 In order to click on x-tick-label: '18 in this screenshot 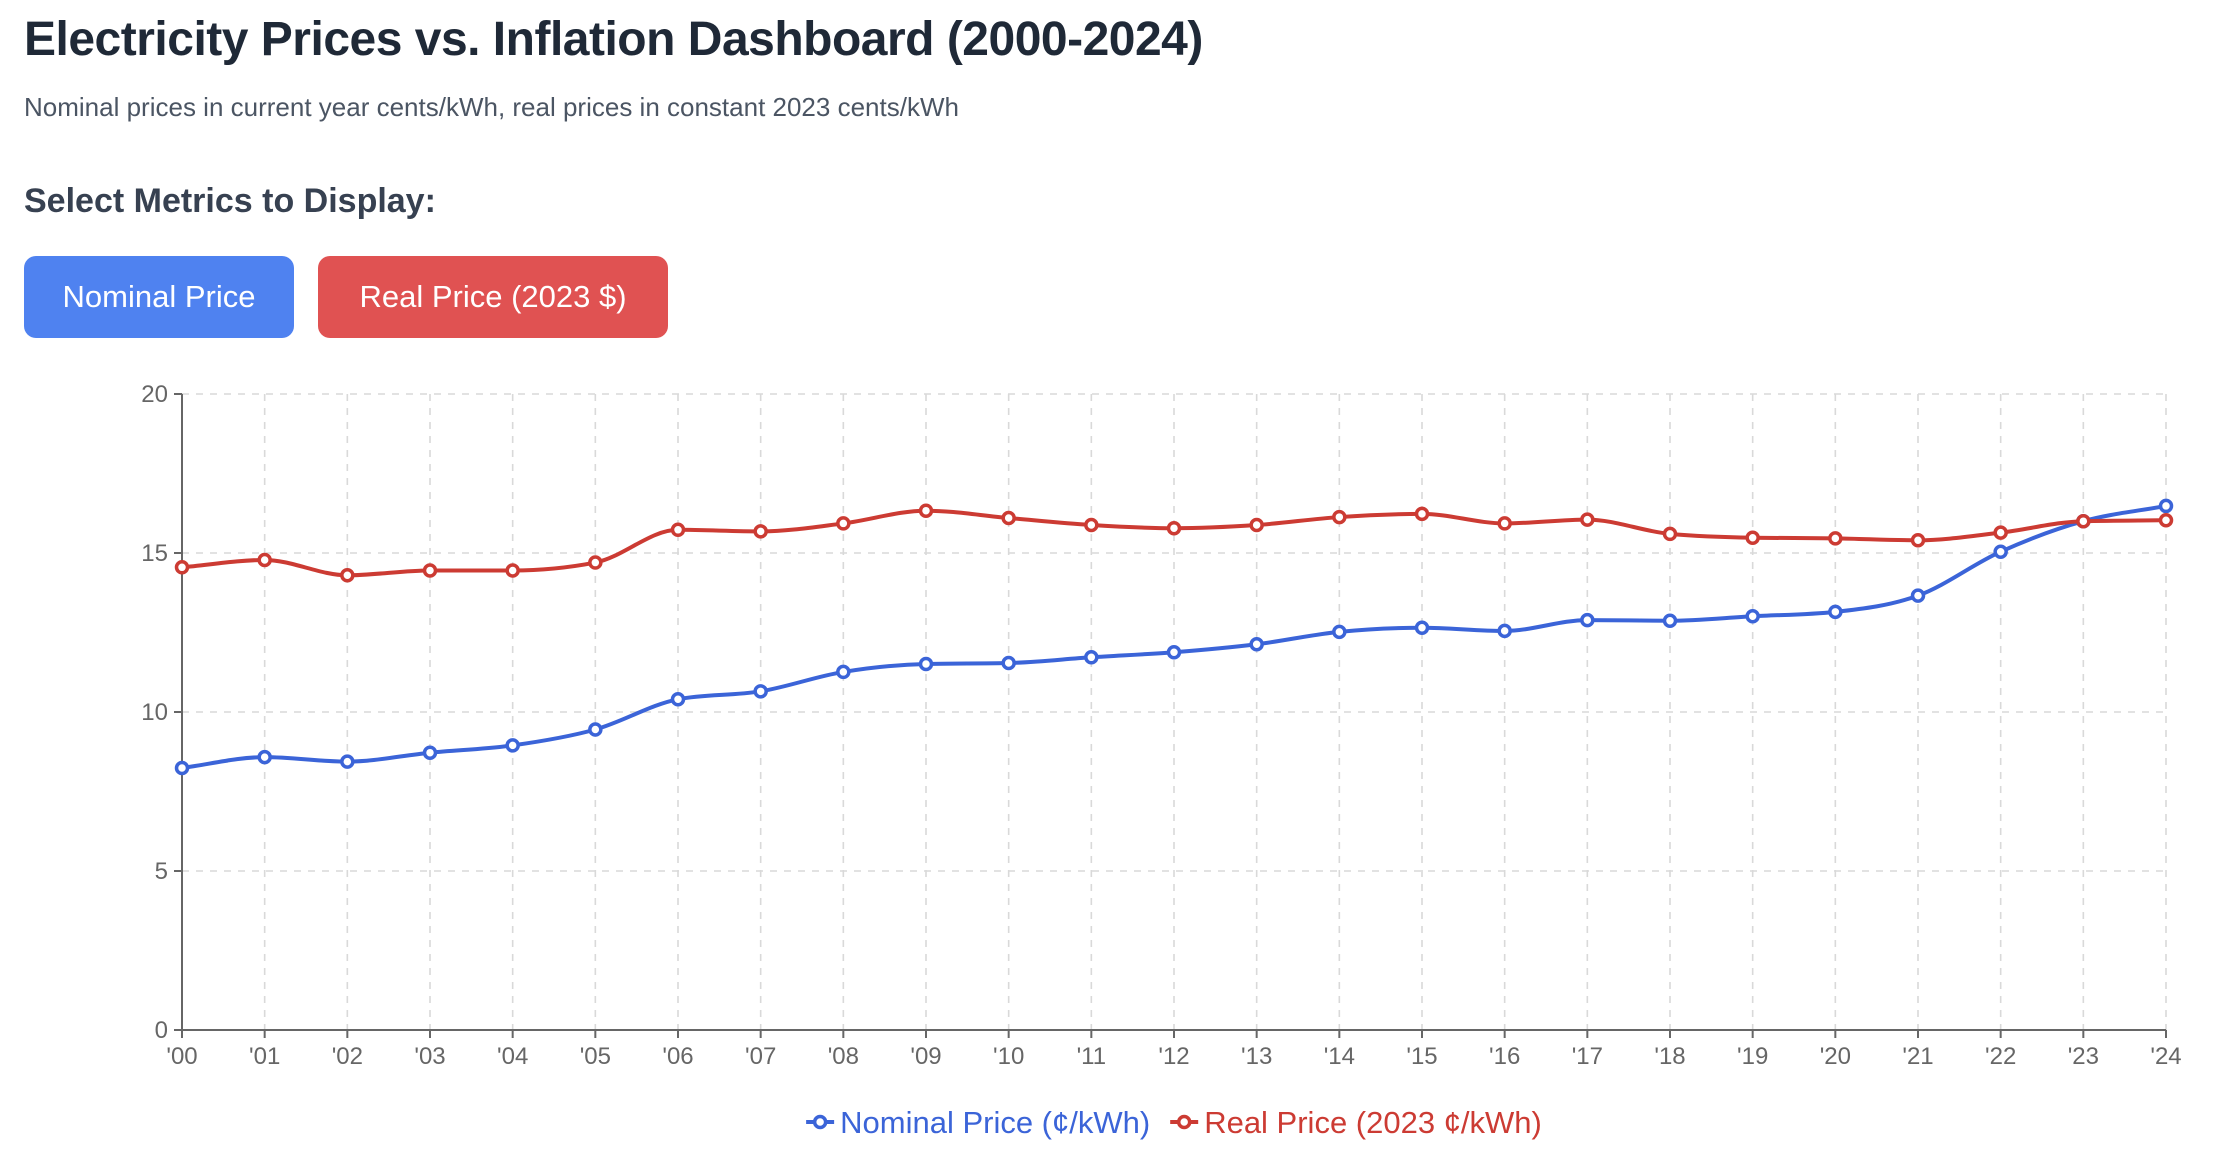, I will do `click(1669, 1056)`.